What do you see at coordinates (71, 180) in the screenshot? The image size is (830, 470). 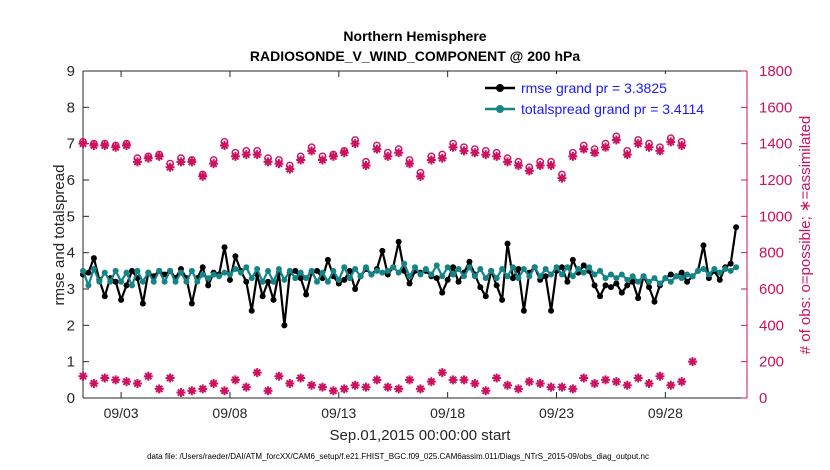 I see `y-tick-label-left: 6` at bounding box center [71, 180].